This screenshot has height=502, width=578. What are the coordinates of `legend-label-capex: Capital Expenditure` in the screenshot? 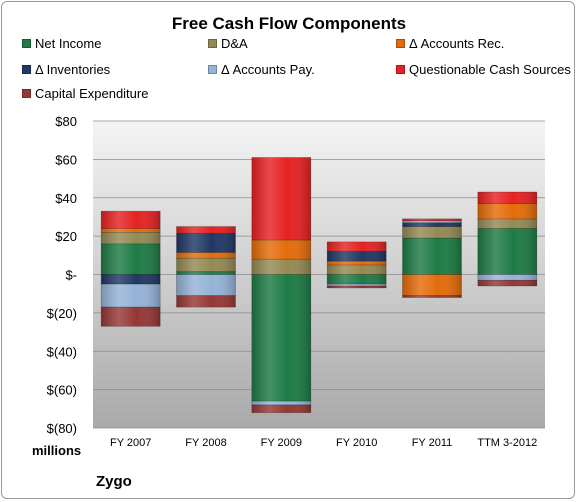 It's located at (92, 93).